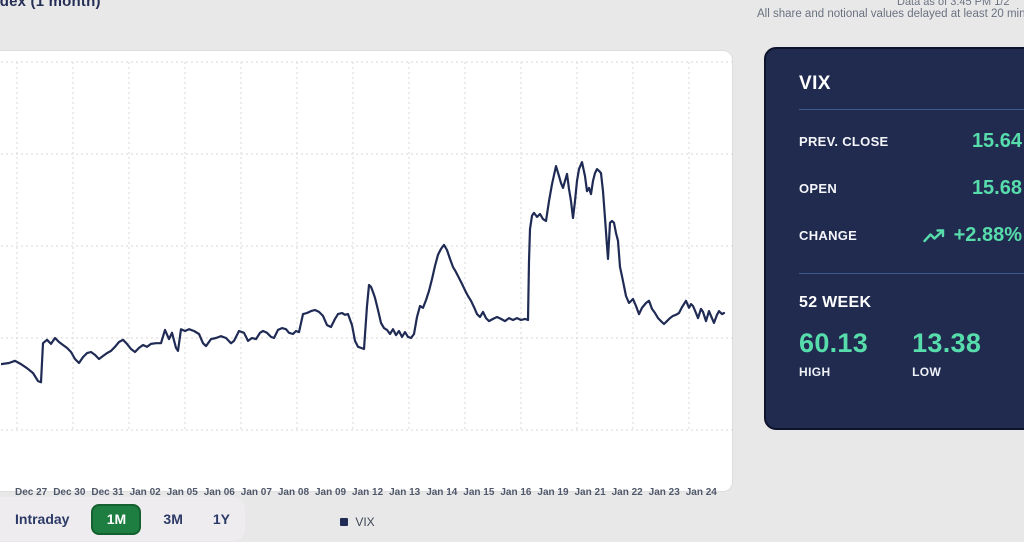  I want to click on x-tick-label: Jan 23, so click(664, 492).